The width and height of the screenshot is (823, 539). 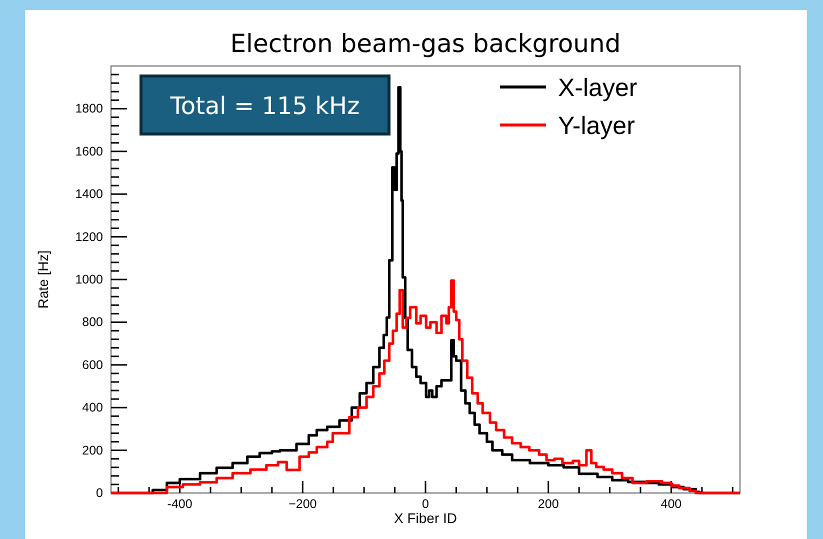 I want to click on y-tick-label: 800, so click(x=93, y=322).